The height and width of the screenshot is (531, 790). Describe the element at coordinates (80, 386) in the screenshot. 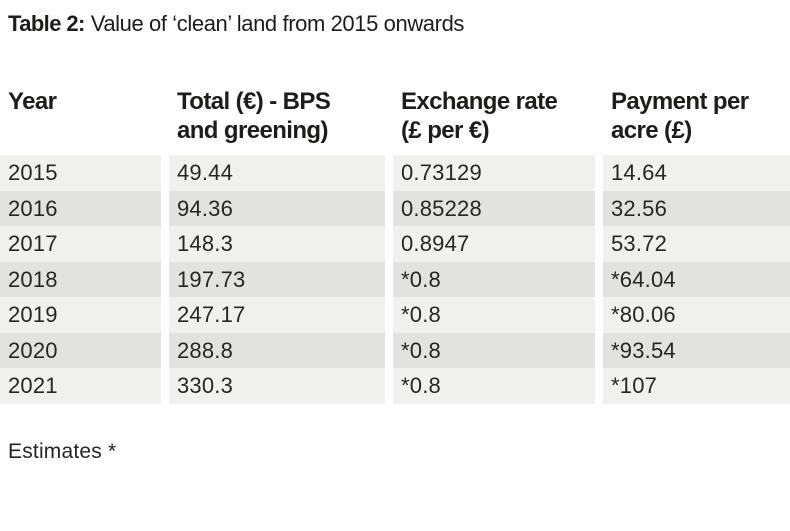

I see `cell-year: 2021` at that location.